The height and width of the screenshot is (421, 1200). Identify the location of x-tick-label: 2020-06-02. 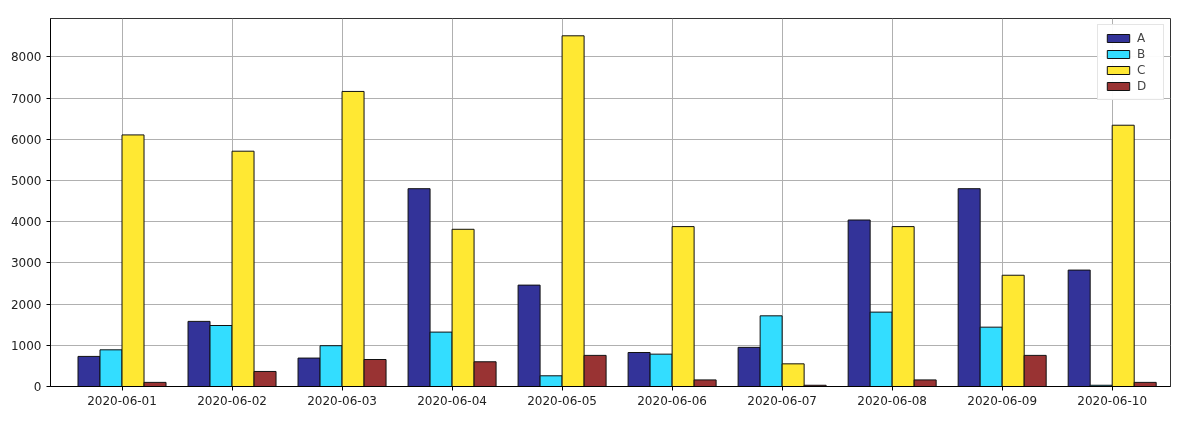
(232, 400).